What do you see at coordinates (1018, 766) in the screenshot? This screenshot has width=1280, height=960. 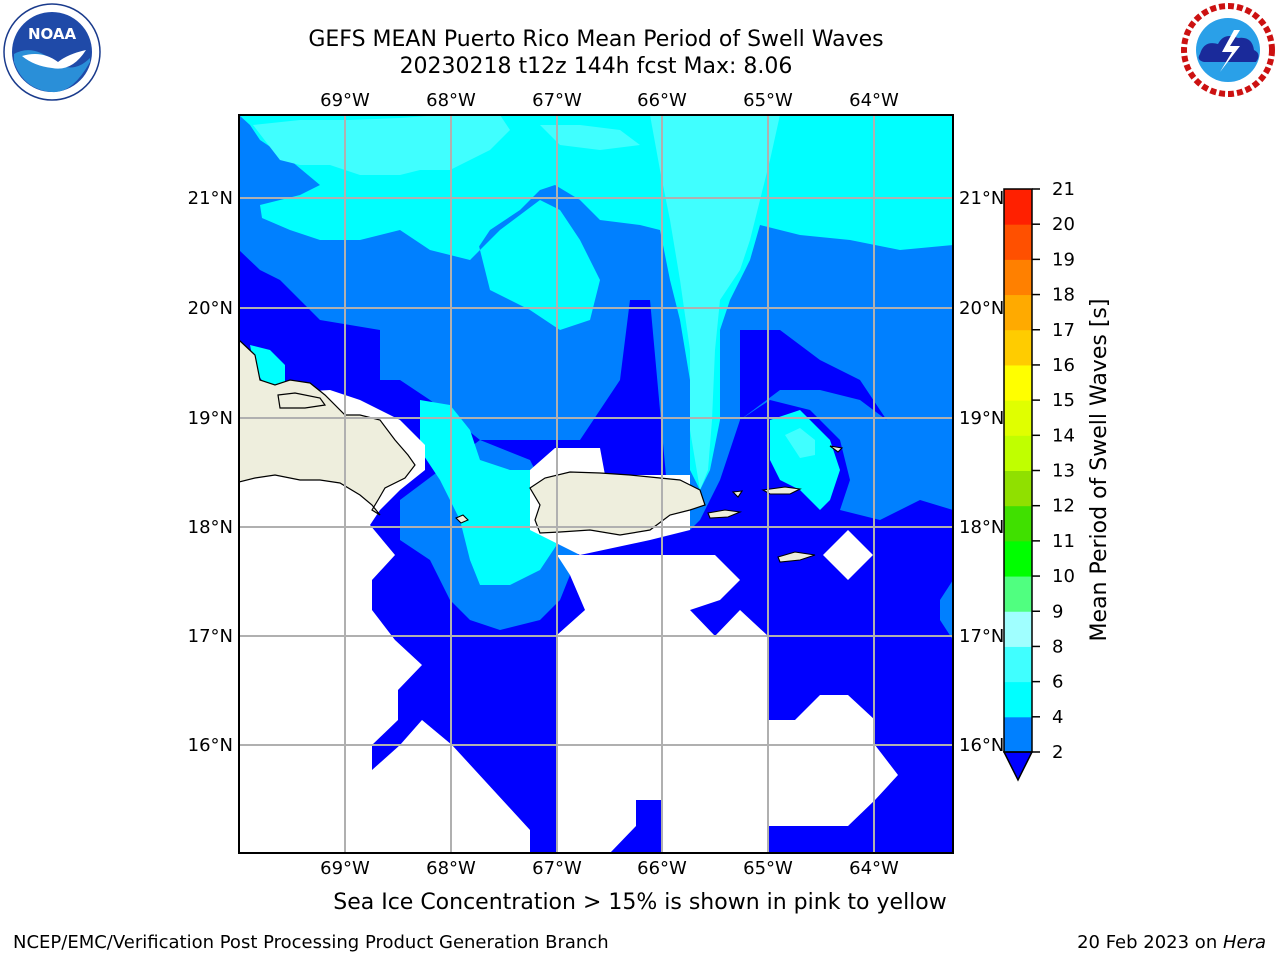 I see `colorbar-extend-arrow` at bounding box center [1018, 766].